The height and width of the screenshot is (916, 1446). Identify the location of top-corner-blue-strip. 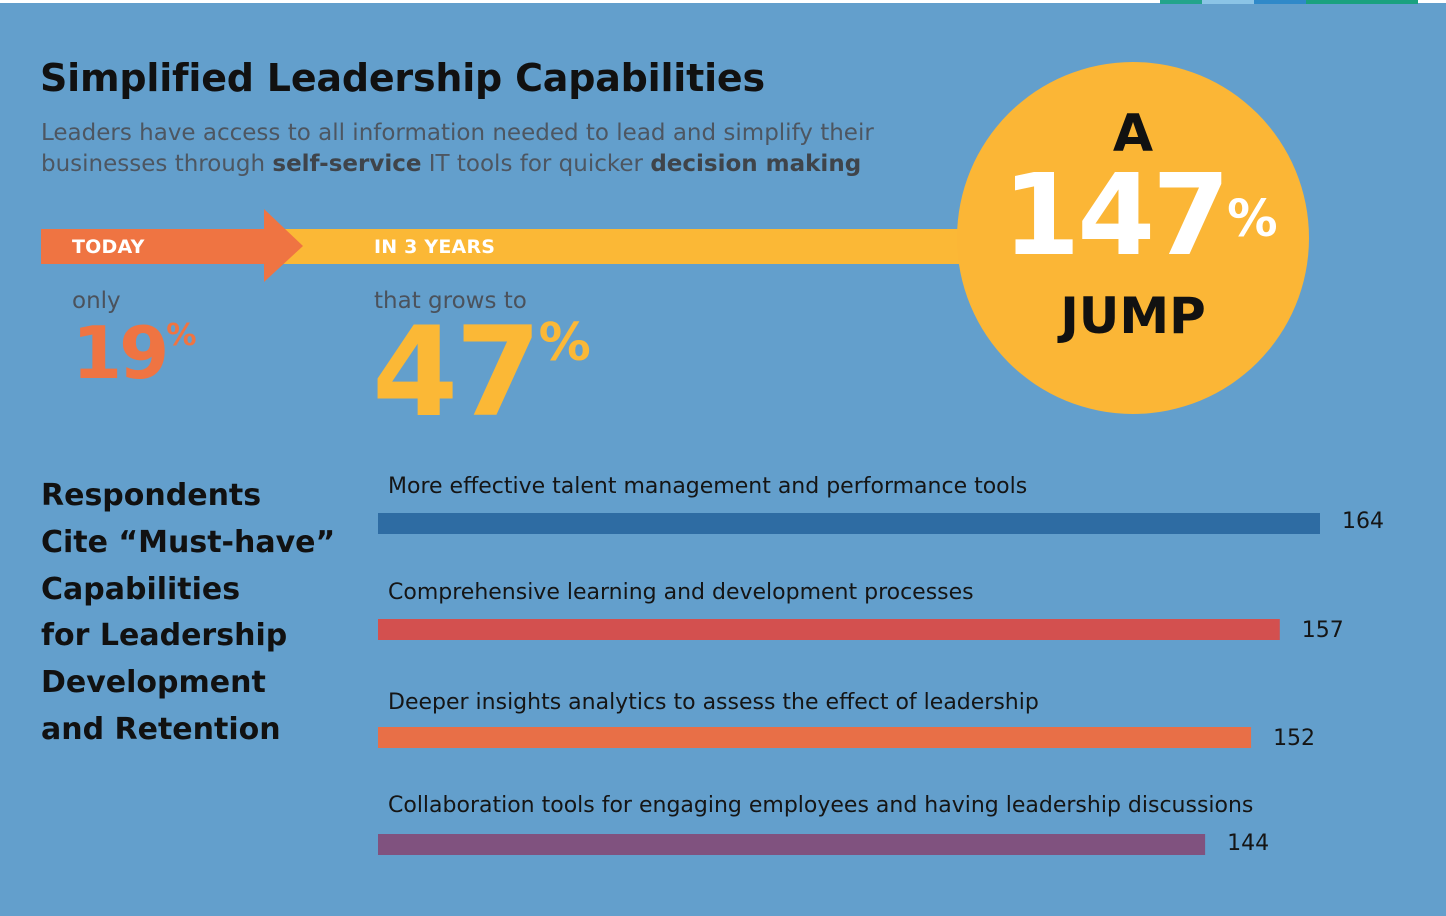
(1280, 2).